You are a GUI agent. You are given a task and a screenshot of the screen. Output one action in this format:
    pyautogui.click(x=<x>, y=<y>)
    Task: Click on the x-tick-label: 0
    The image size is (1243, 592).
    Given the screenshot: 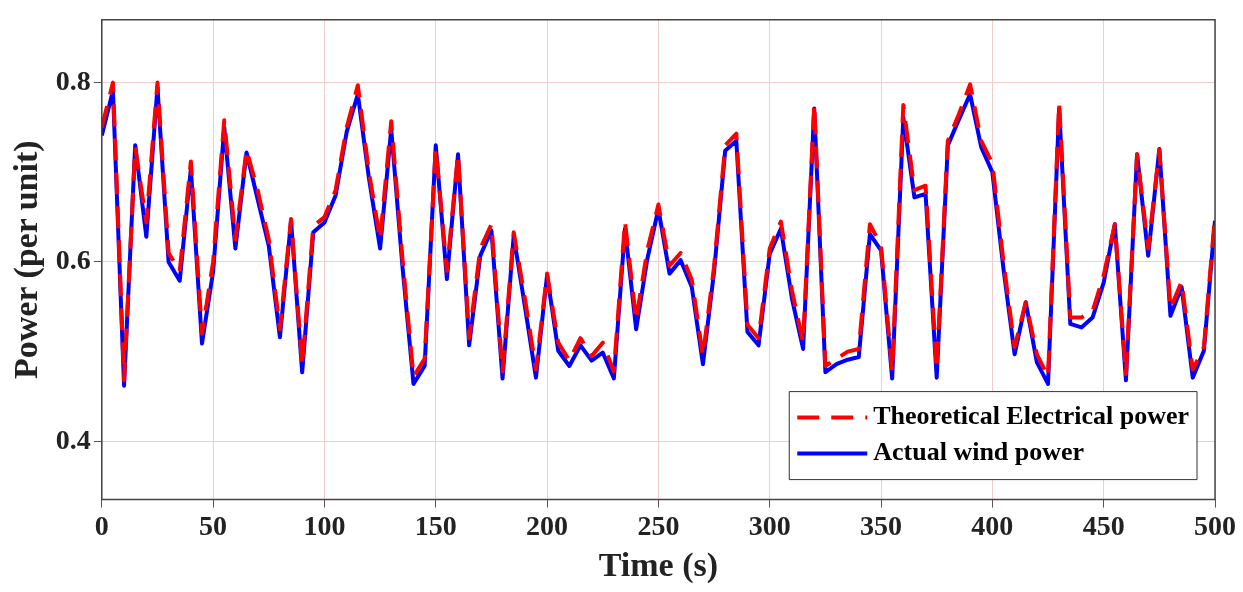 What is the action you would take?
    pyautogui.click(x=101, y=525)
    